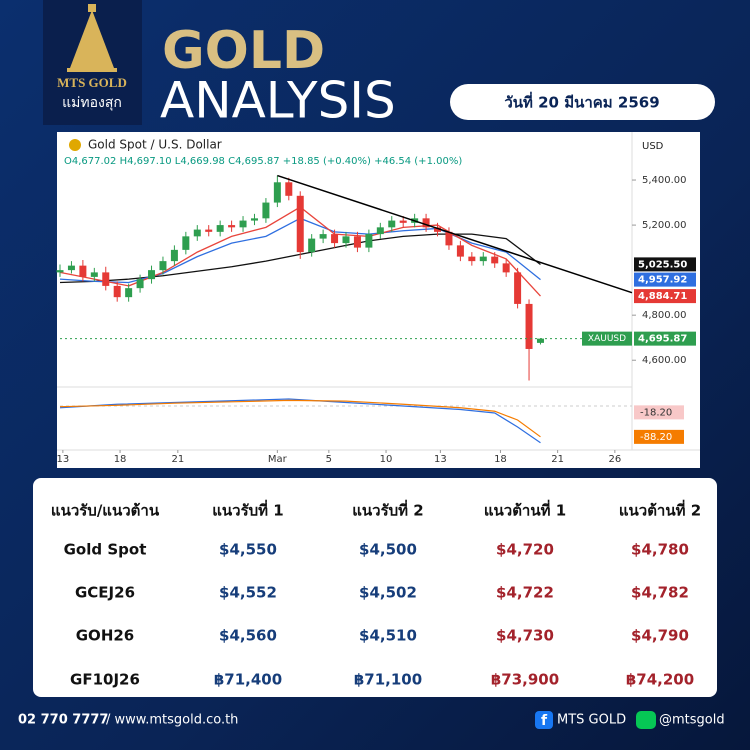 This screenshot has height=754, width=750. What do you see at coordinates (329, 459) in the screenshot?
I see `x-tick-label: 5` at bounding box center [329, 459].